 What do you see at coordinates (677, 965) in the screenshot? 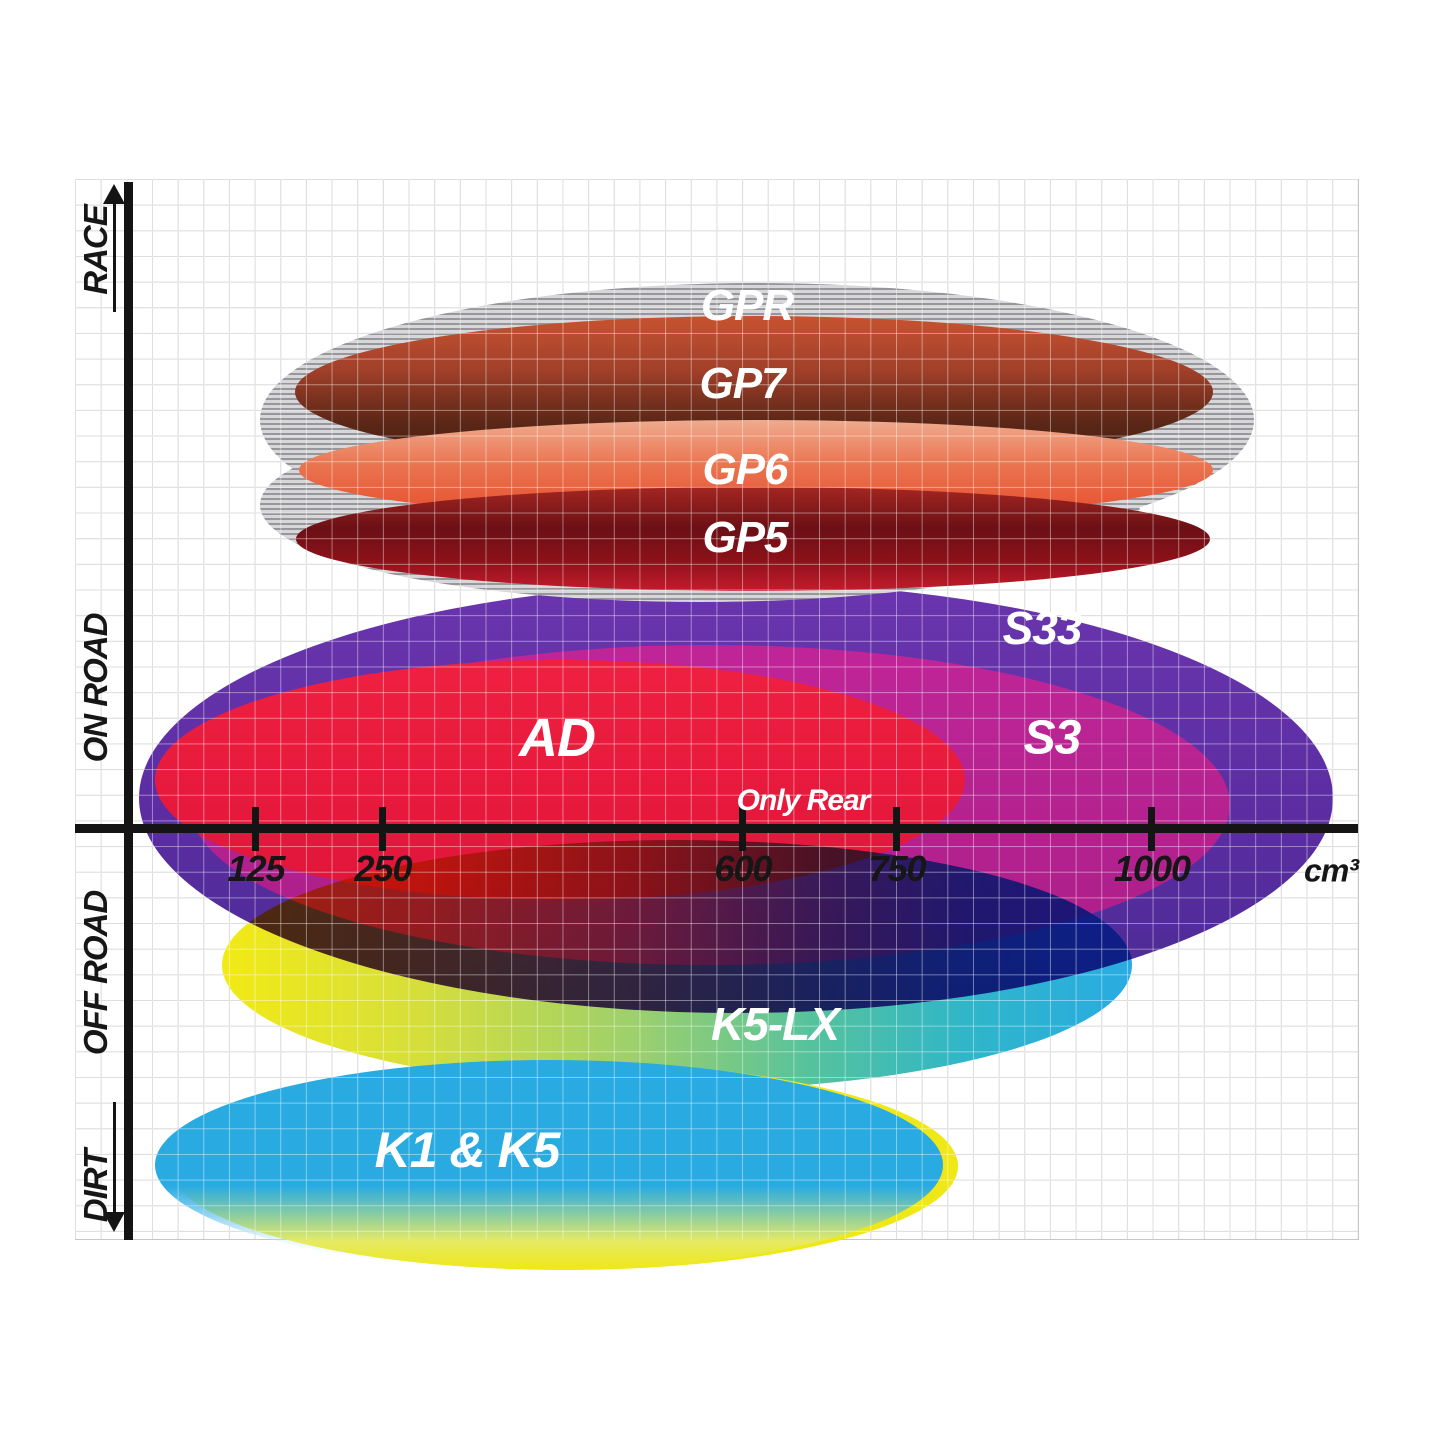
I see `region-k5lx` at bounding box center [677, 965].